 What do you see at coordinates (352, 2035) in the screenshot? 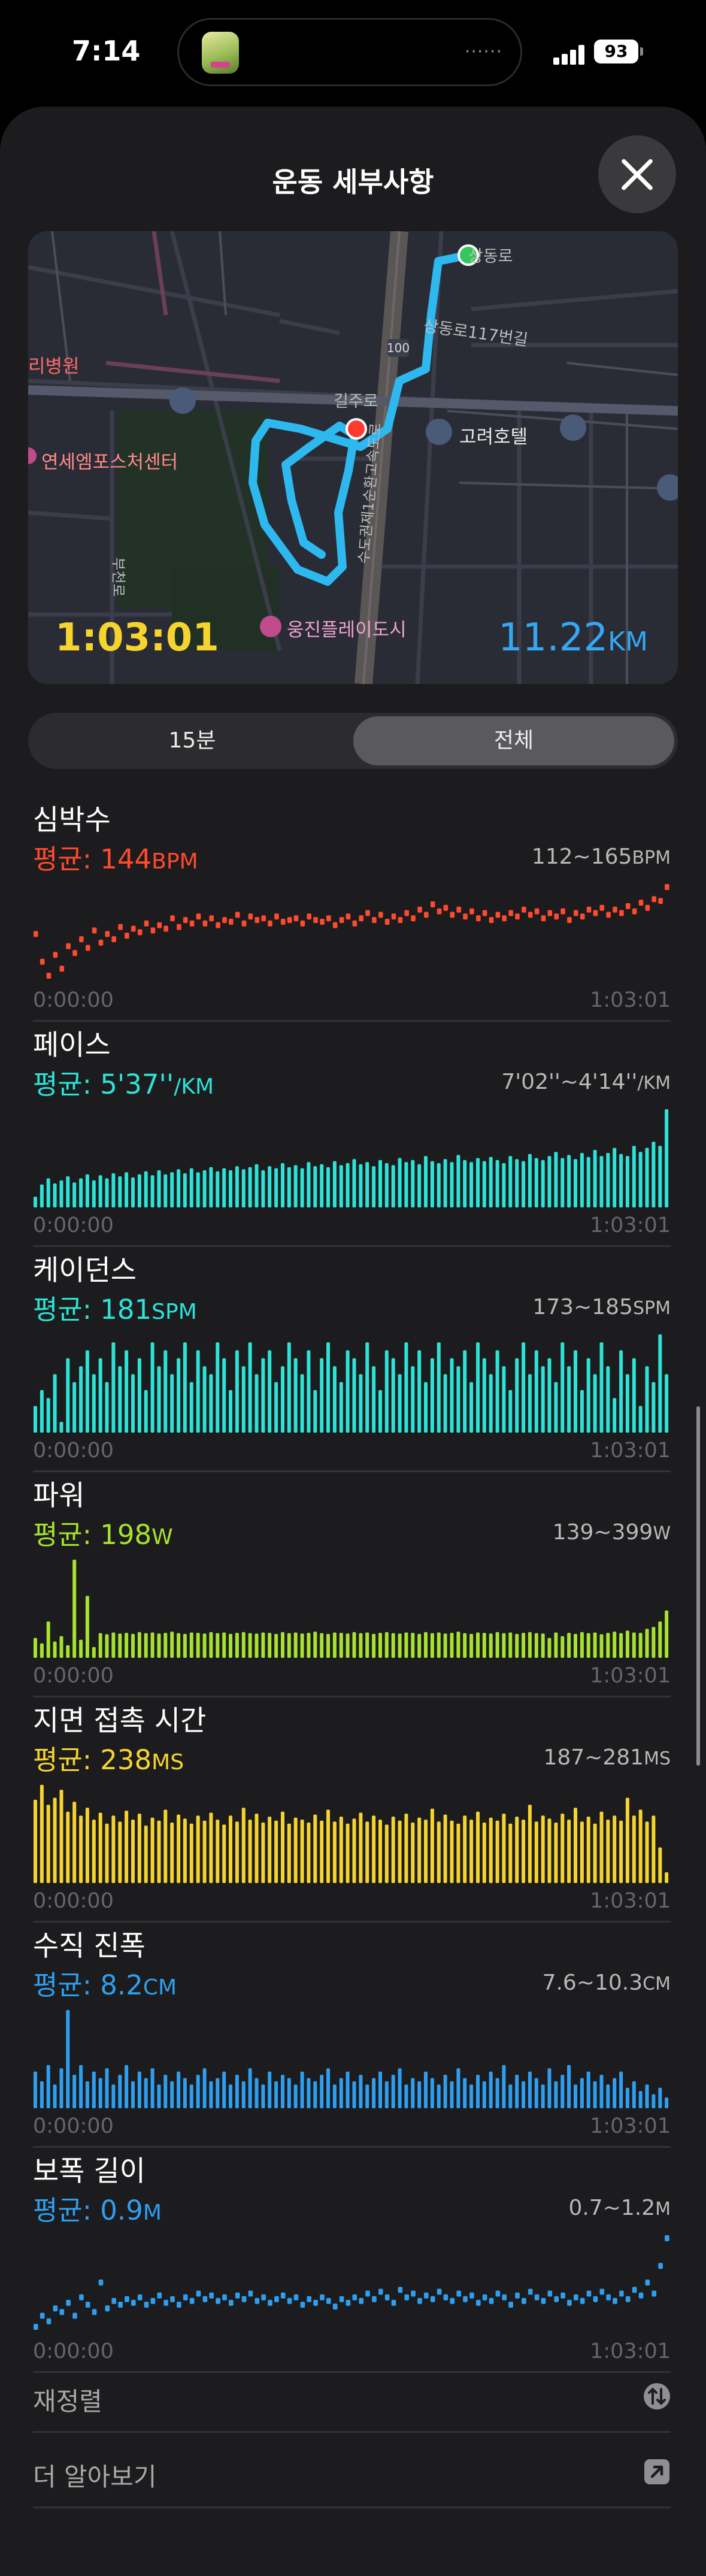
I see `vertical-oscillation-section: 수직 진폭 평균: 8.2CM 7.6~10.3CM 0:00:00 1:03:01` at bounding box center [352, 2035].